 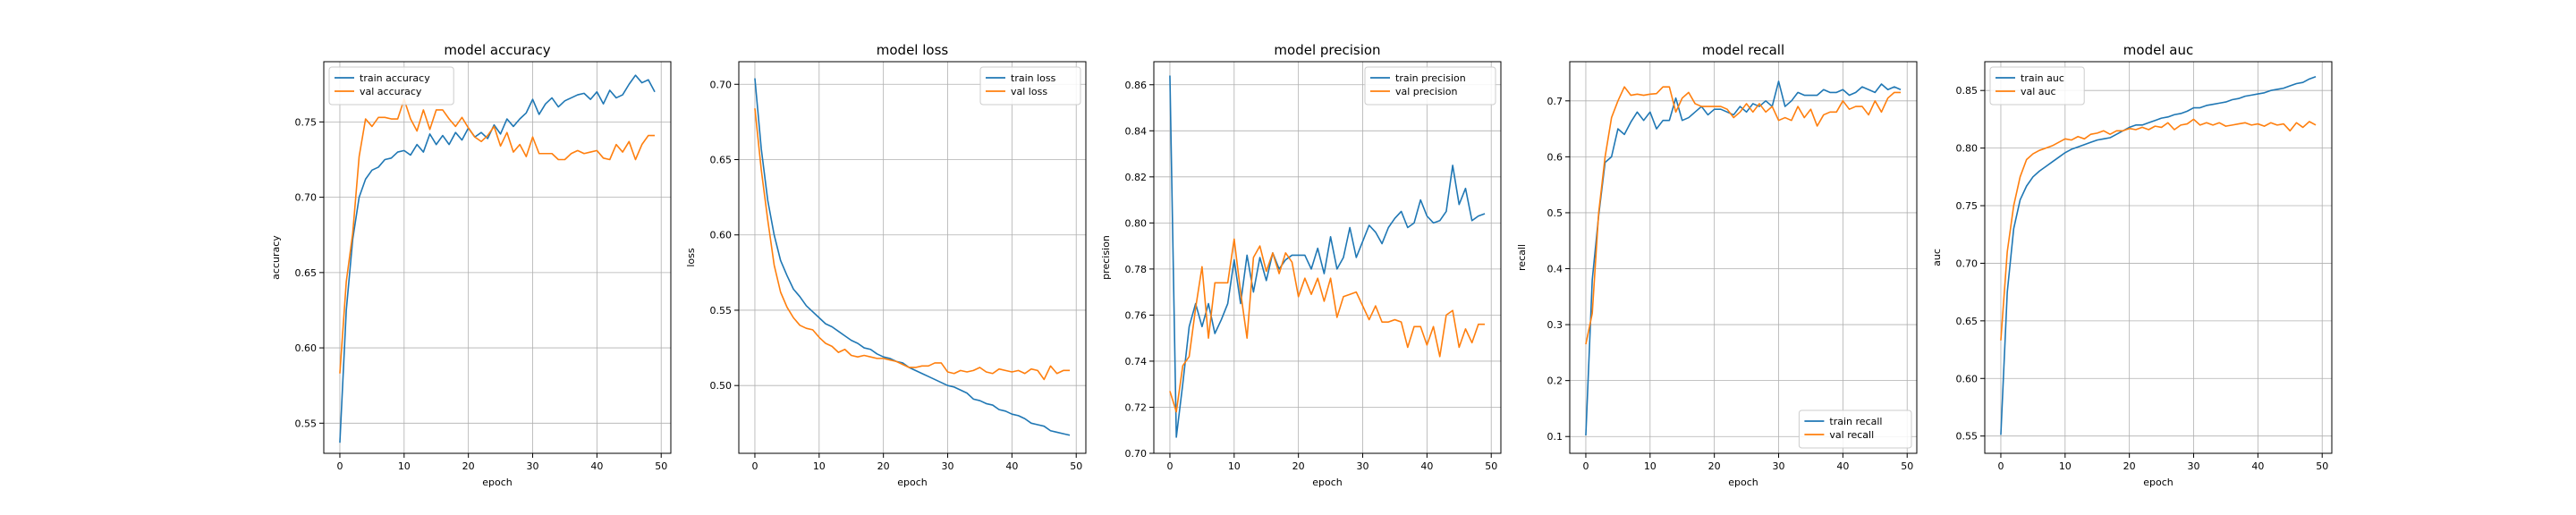 What do you see at coordinates (1033, 78) in the screenshot?
I see `legend-label: train loss` at bounding box center [1033, 78].